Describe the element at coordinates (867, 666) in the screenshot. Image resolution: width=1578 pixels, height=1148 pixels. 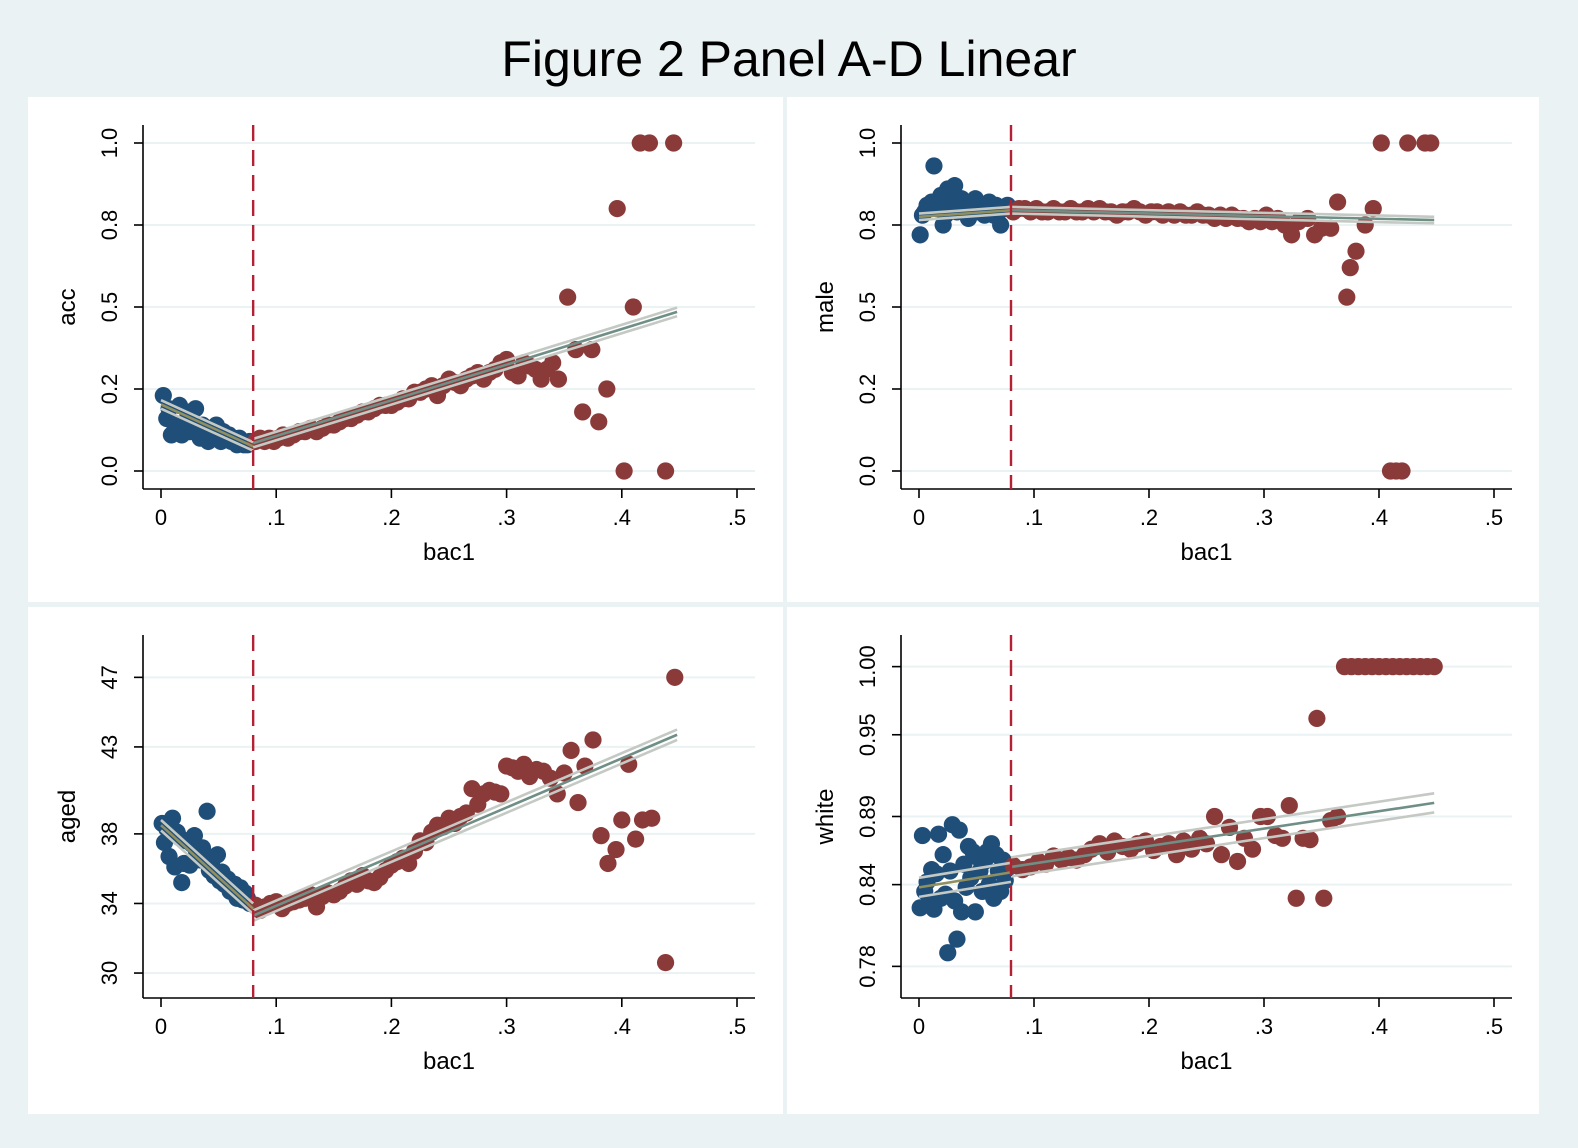
I see `y-tick-label: 1.00` at that location.